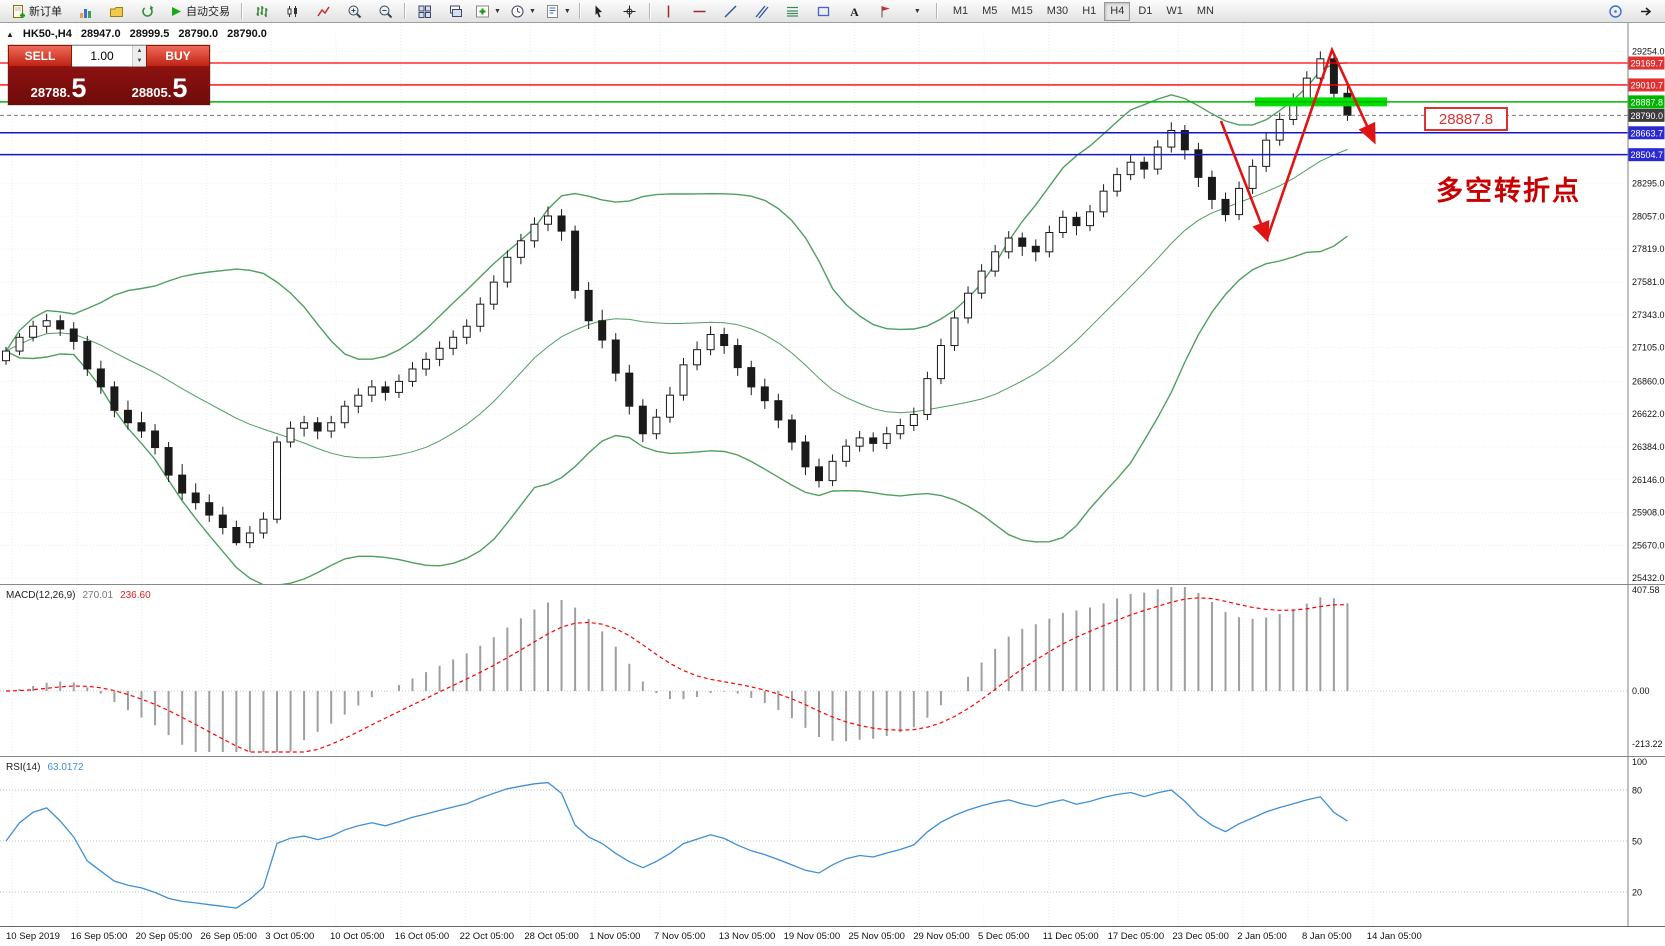 Image resolution: width=1665 pixels, height=946 pixels. I want to click on refresh-icon, so click(147, 11).